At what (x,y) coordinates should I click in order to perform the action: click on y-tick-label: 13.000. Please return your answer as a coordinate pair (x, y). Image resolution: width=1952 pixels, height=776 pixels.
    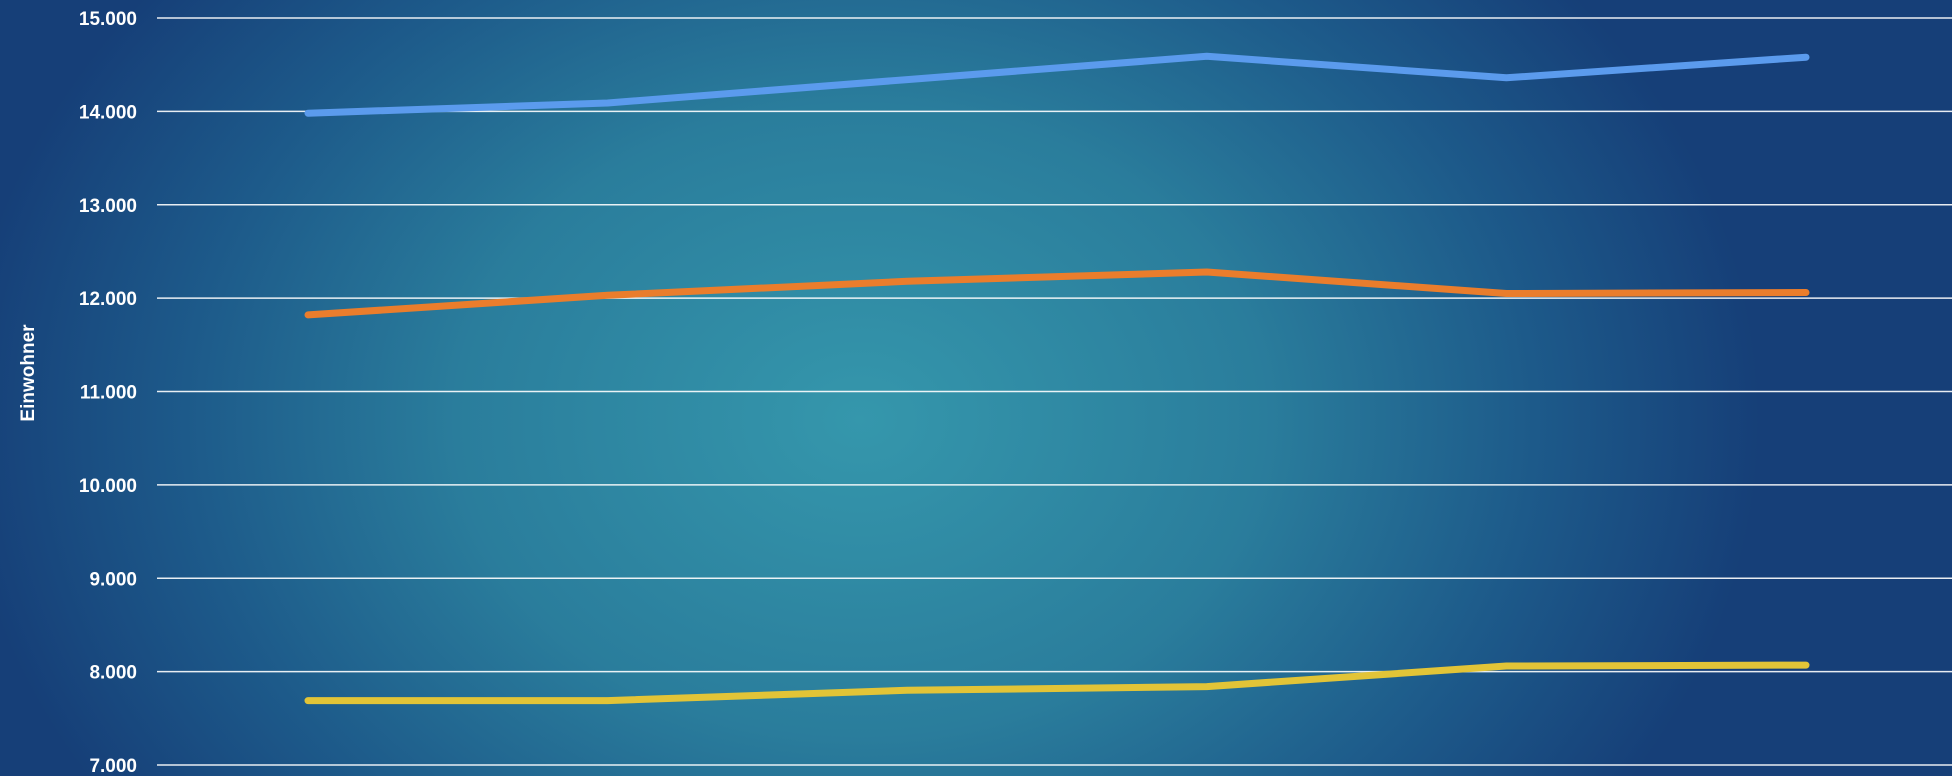
    Looking at the image, I should click on (108, 206).